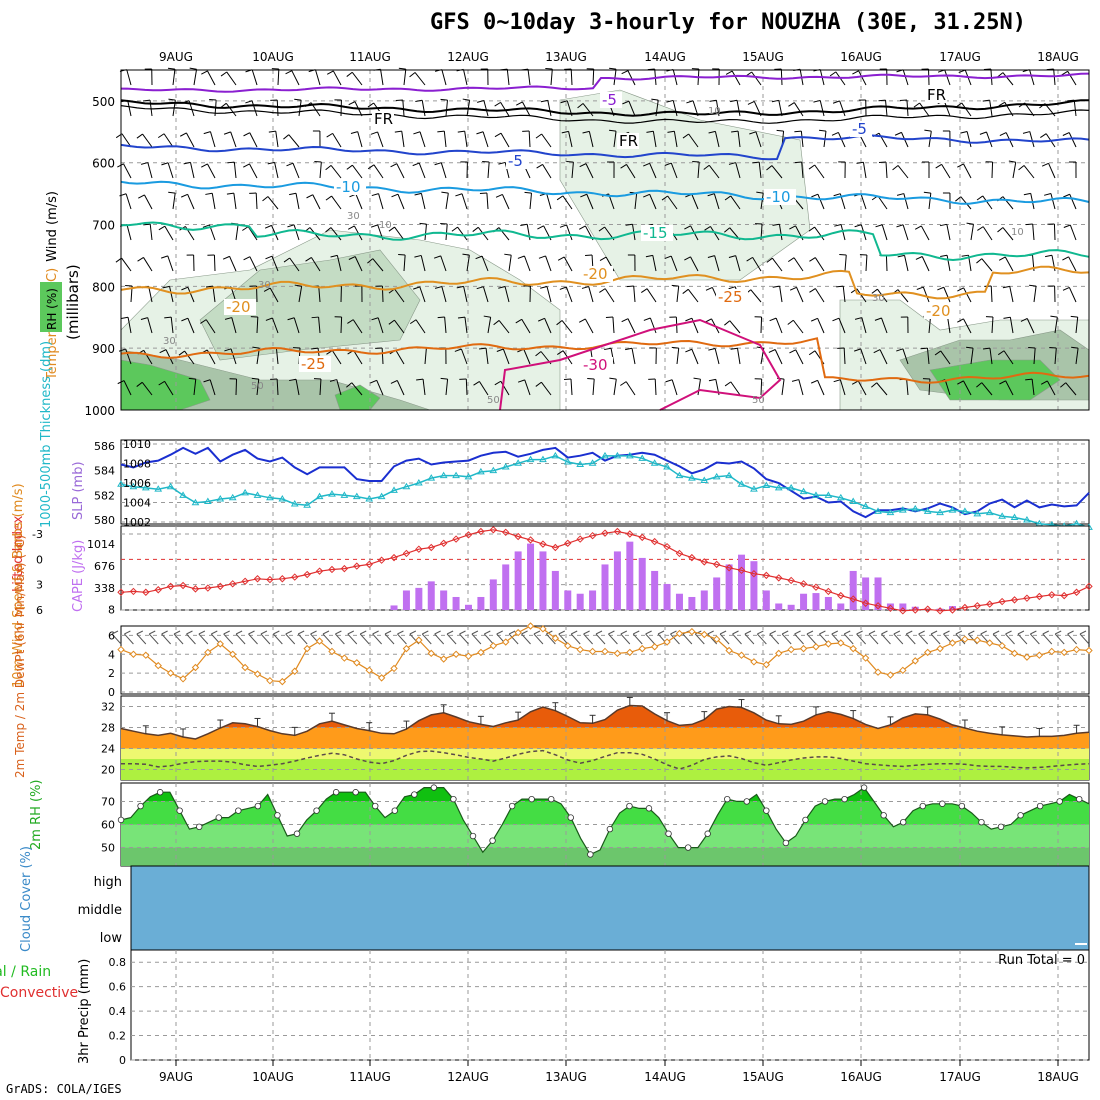 The width and height of the screenshot is (1100, 1100). What do you see at coordinates (108, 825) in the screenshot?
I see `rh-tick-label: 60` at bounding box center [108, 825].